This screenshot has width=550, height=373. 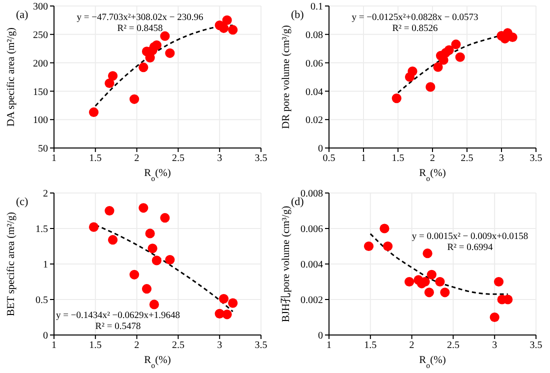 What do you see at coordinates (316, 7) in the screenshot?
I see `y-tick-label: 0.1` at bounding box center [316, 7].